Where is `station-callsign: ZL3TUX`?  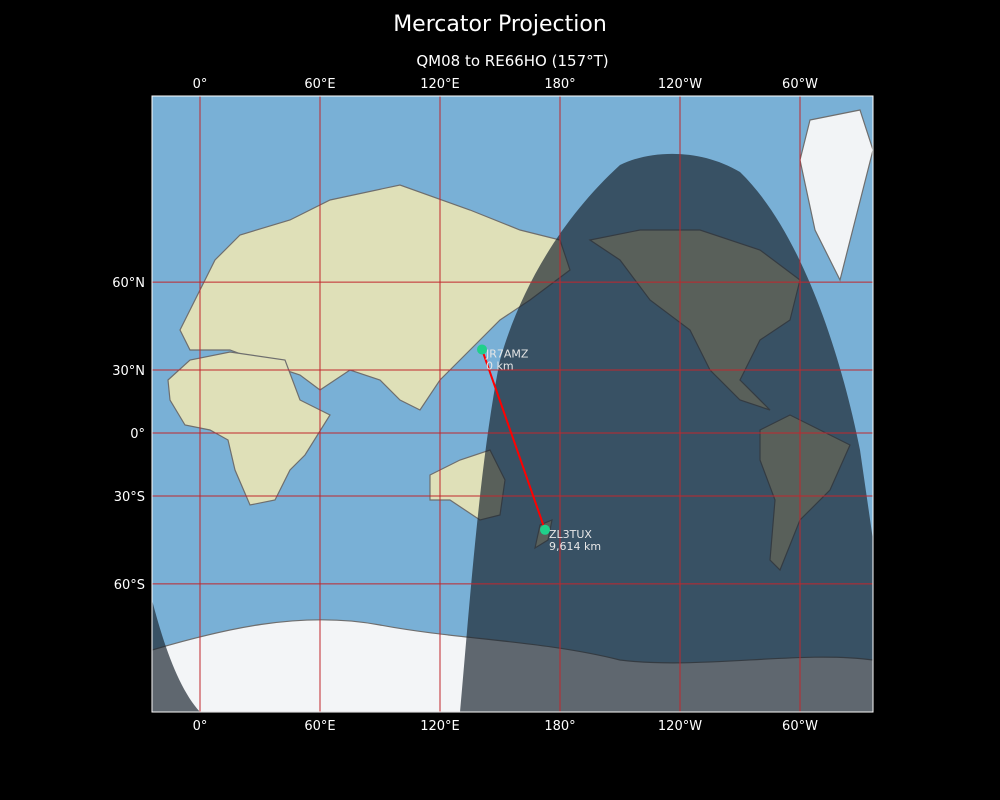 station-callsign: ZL3TUX is located at coordinates (570, 534).